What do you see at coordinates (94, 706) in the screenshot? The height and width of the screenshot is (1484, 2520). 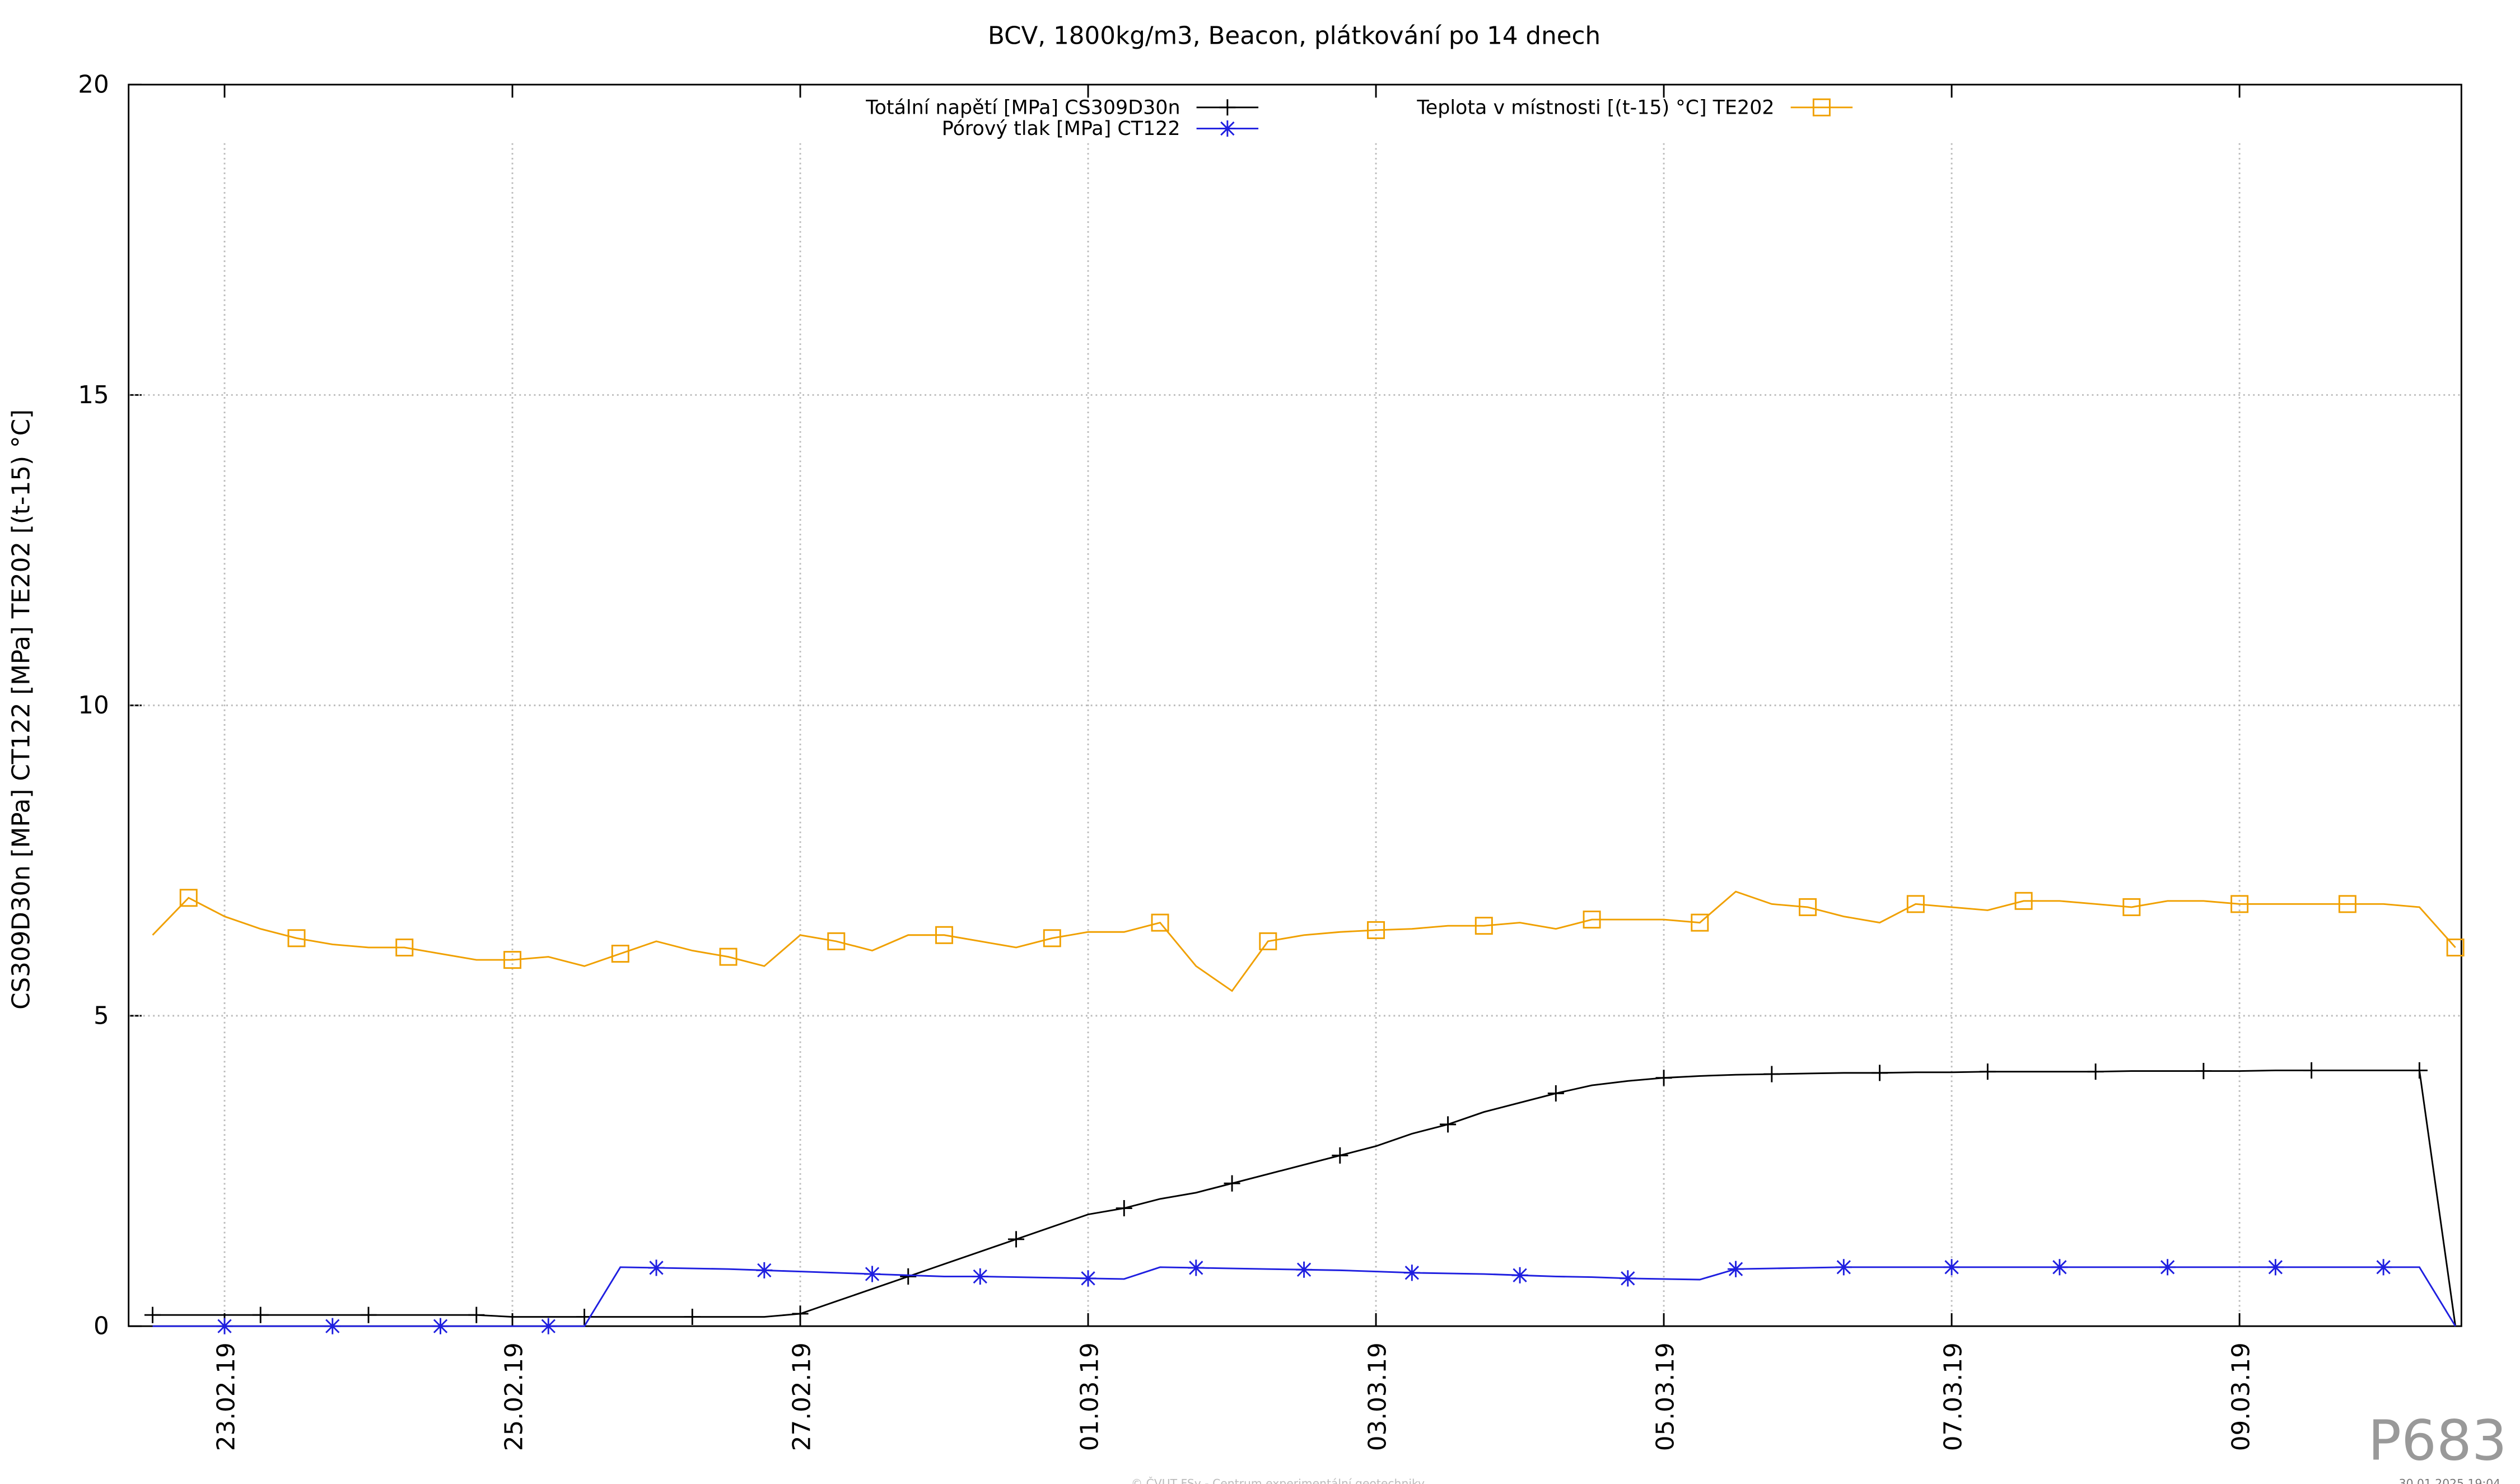 I see `y-tick-label: 10` at bounding box center [94, 706].